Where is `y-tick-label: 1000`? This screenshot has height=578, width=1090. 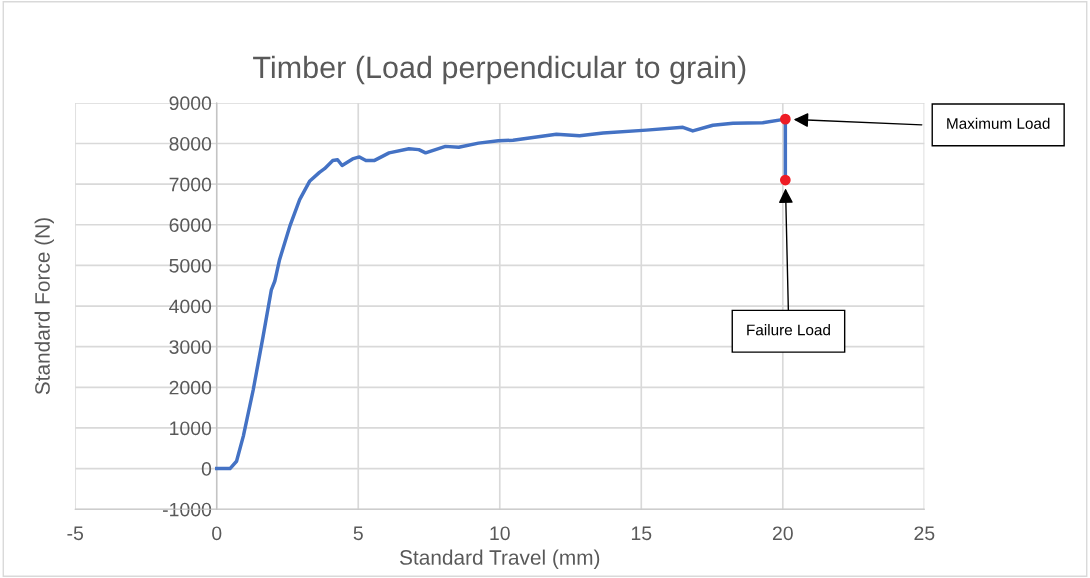 y-tick-label: 1000 is located at coordinates (191, 428).